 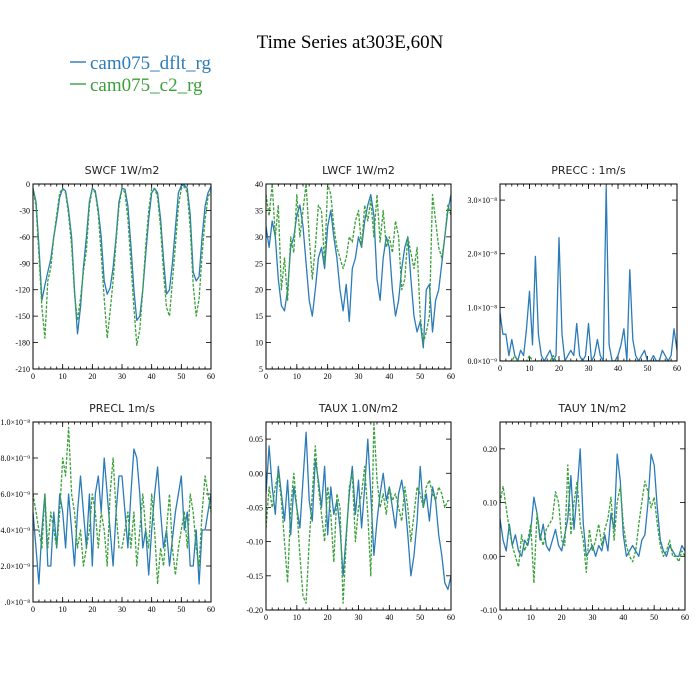 What do you see at coordinates (181, 609) in the screenshot?
I see `precl-x-tick-label: 50` at bounding box center [181, 609].